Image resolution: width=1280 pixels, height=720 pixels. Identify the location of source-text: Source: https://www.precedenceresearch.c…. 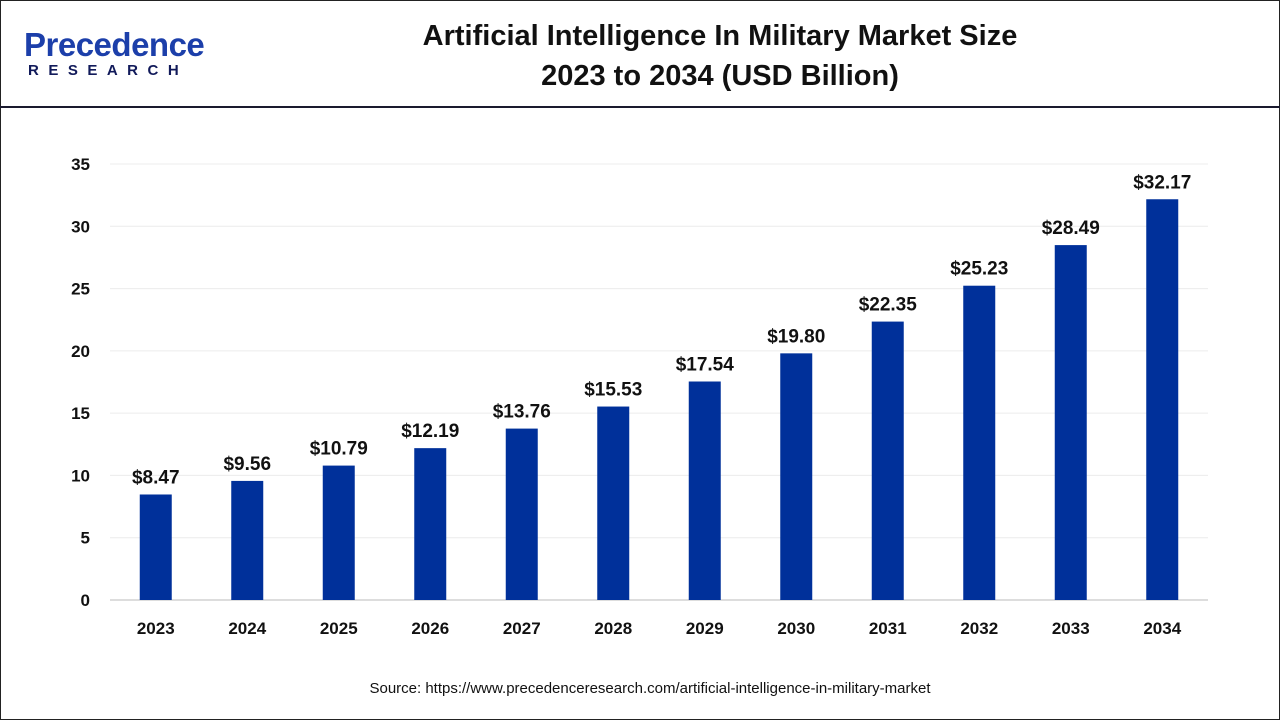
(650, 688).